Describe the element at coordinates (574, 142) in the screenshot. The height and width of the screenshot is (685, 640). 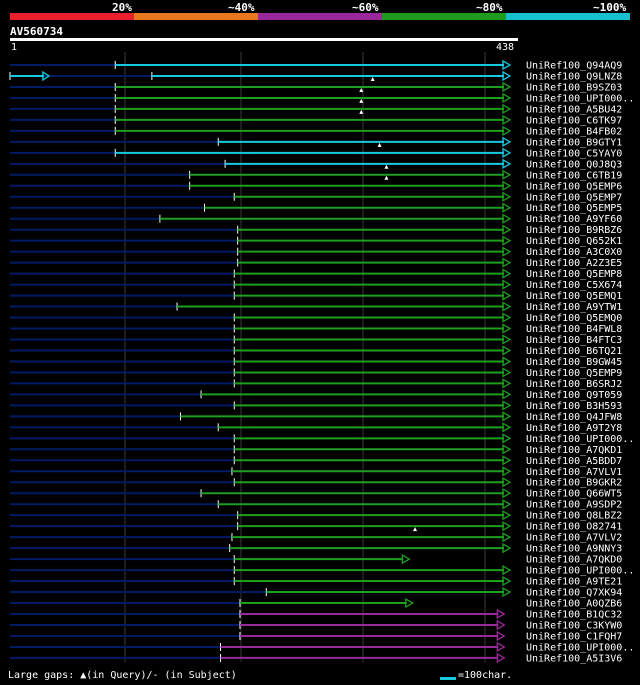
I see `hit-label: UniRef100_B9GTY1` at that location.